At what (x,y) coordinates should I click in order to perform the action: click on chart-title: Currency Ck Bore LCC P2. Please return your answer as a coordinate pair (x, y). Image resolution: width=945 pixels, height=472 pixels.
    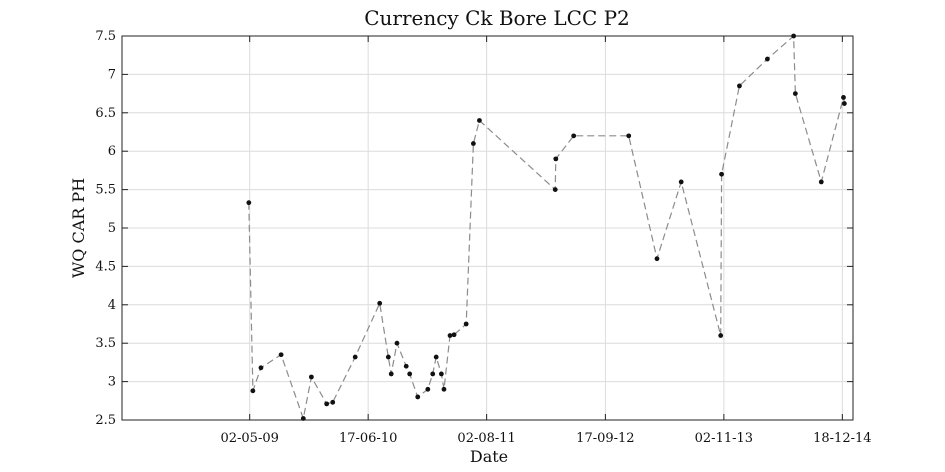
    Looking at the image, I should click on (497, 18).